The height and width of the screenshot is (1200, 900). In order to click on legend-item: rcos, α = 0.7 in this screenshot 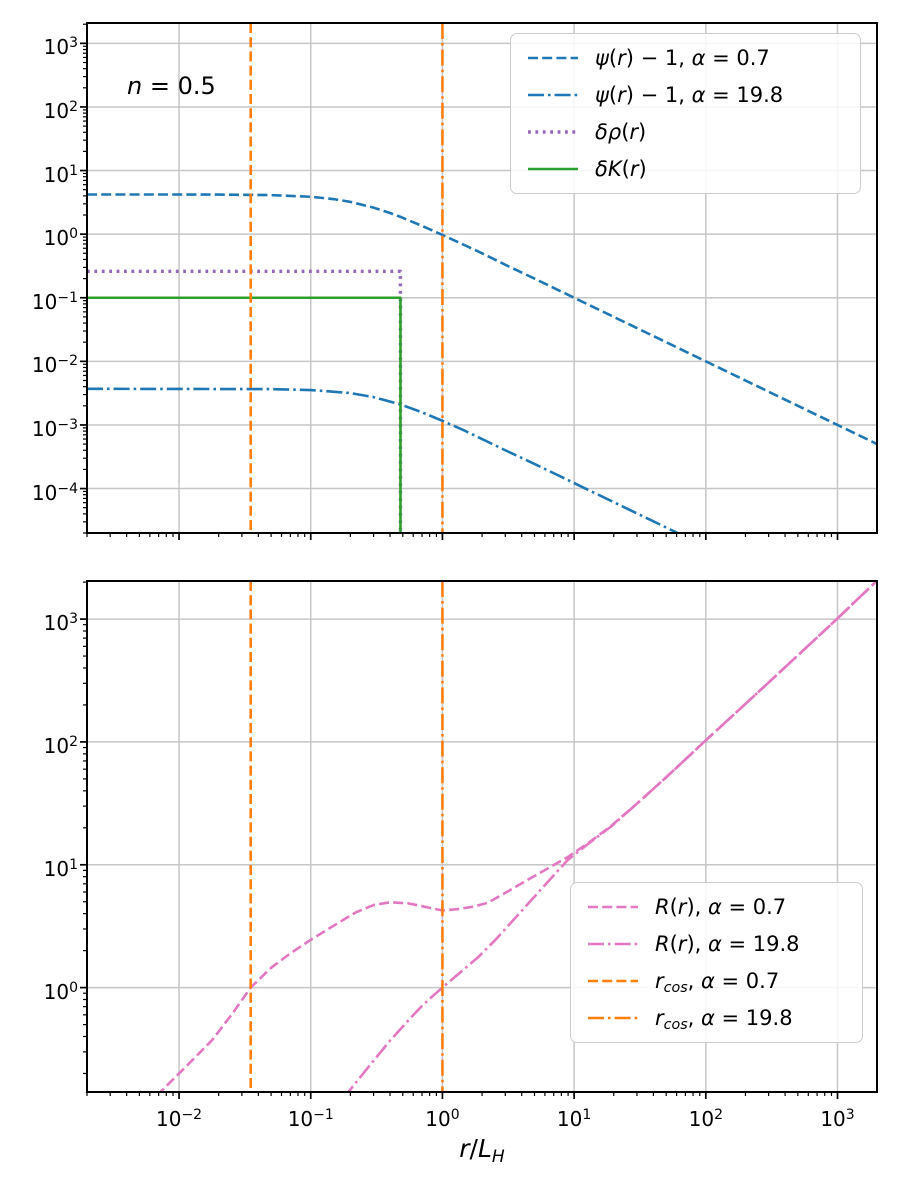, I will do `click(716, 983)`.